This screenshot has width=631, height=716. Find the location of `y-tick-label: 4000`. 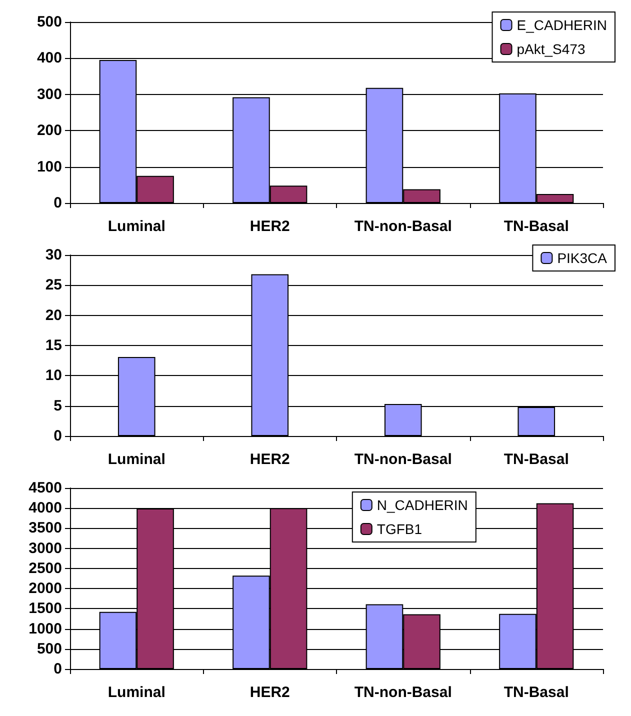

y-tick-label: 4000 is located at coordinates (45, 508).